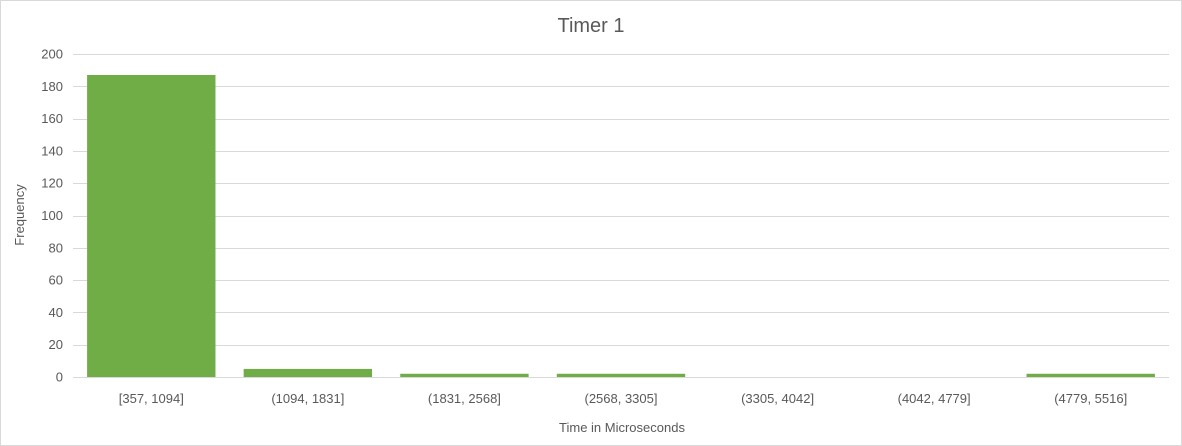  What do you see at coordinates (777, 398) in the screenshot?
I see `x-tick-label: (3305, 4042]` at bounding box center [777, 398].